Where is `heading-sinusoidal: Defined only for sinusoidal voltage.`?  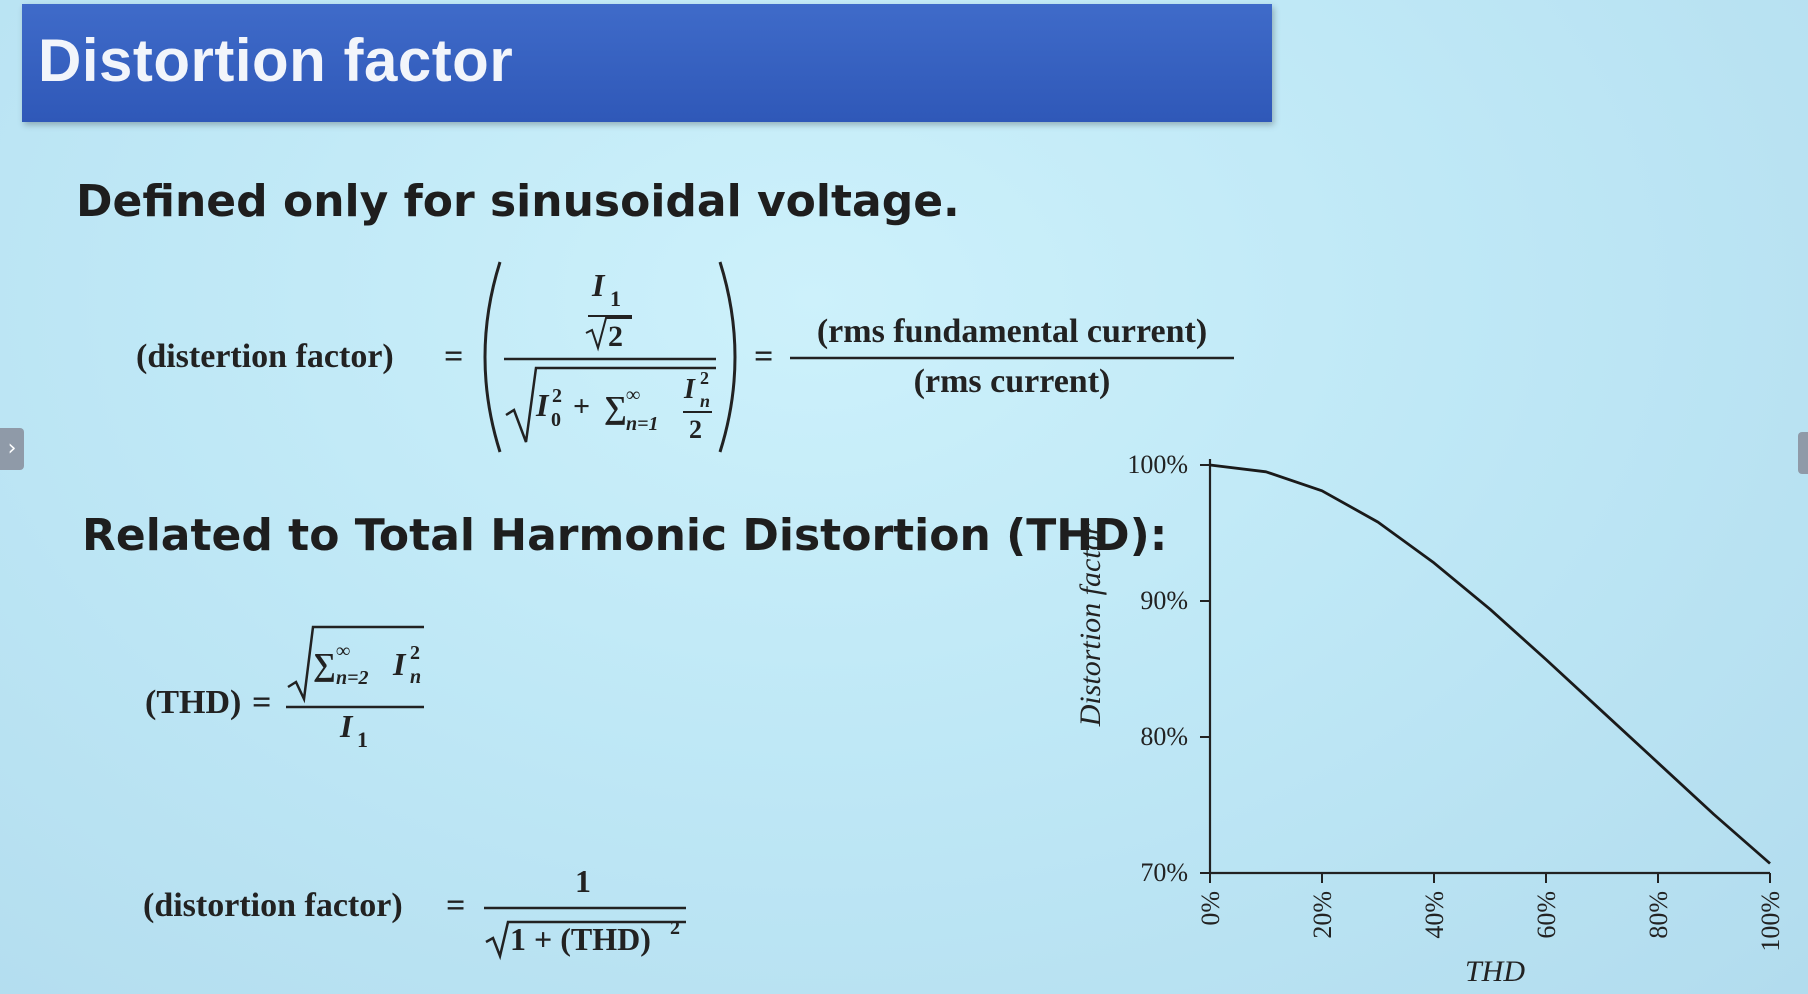
heading-sinusoidal: Defined only for sinusoidal voltage. is located at coordinates (518, 201).